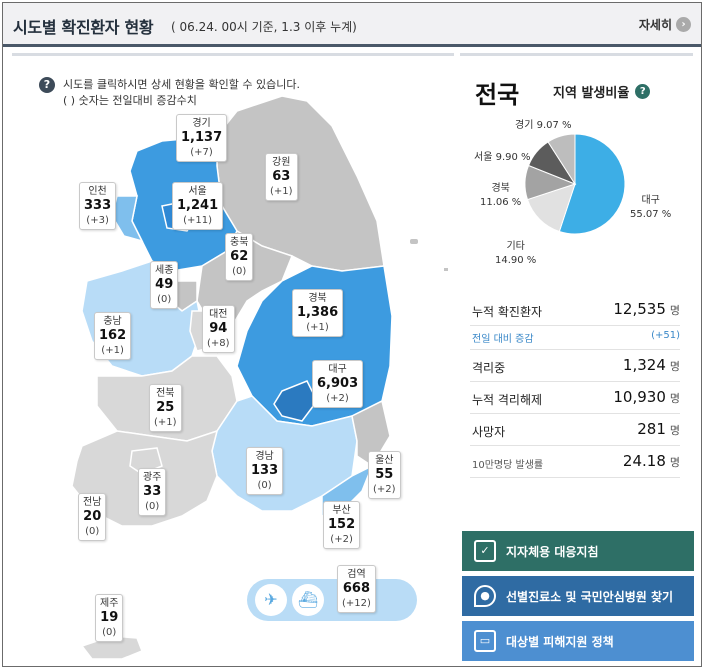  What do you see at coordinates (265, 471) in the screenshot?
I see `region-box-gyeongnam: 경남 133 (0)` at bounding box center [265, 471].